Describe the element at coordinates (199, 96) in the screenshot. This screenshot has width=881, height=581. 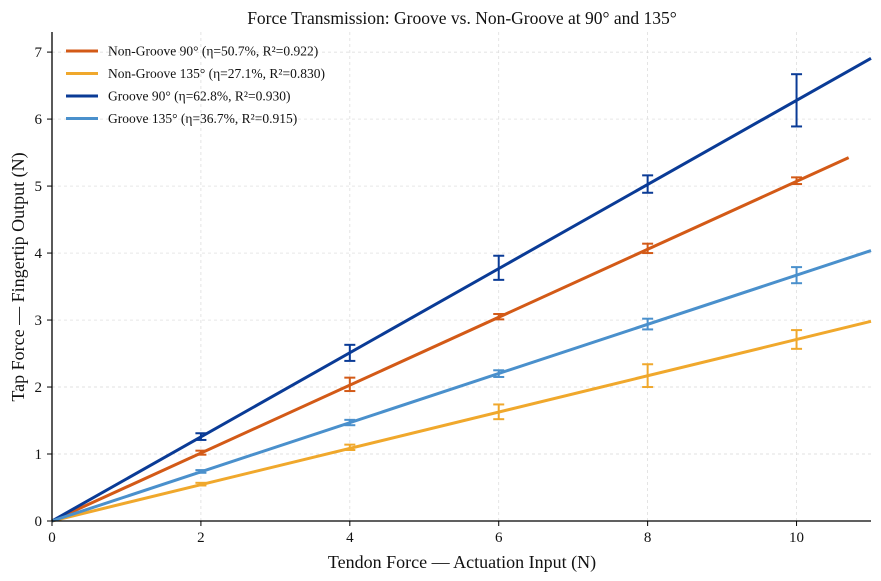
I see `legend-label: Groove 90° (η=62.8%, R²=0.930)` at that location.